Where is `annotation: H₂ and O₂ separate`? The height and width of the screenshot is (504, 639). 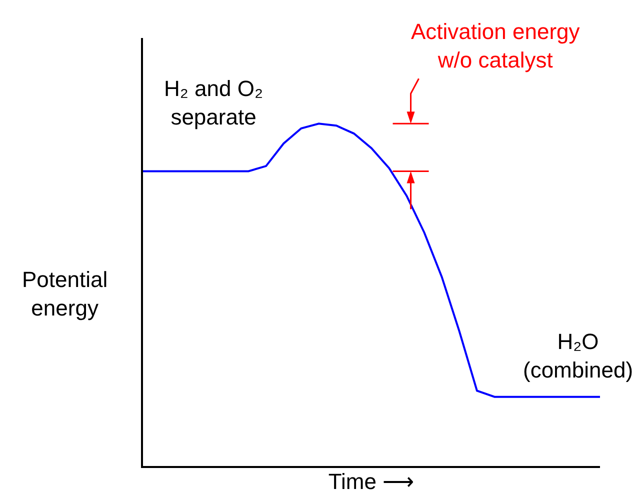 annotation: H₂ and O₂ separate is located at coordinates (214, 103).